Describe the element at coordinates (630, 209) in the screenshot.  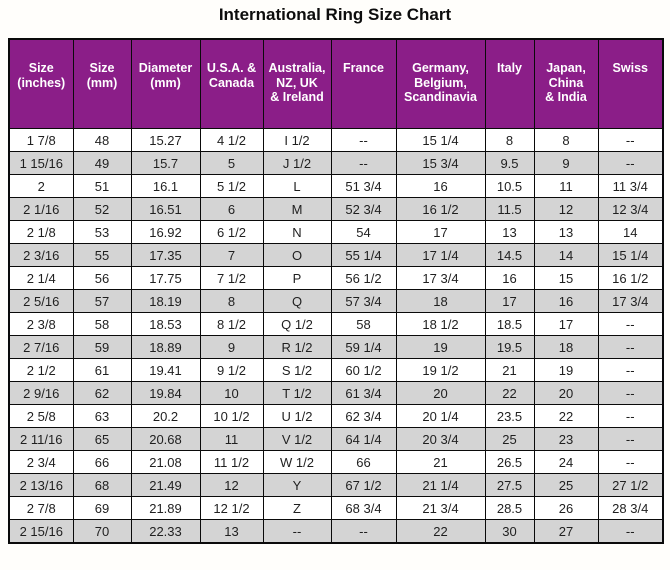
I see `table-cell: 12 3/4` at that location.